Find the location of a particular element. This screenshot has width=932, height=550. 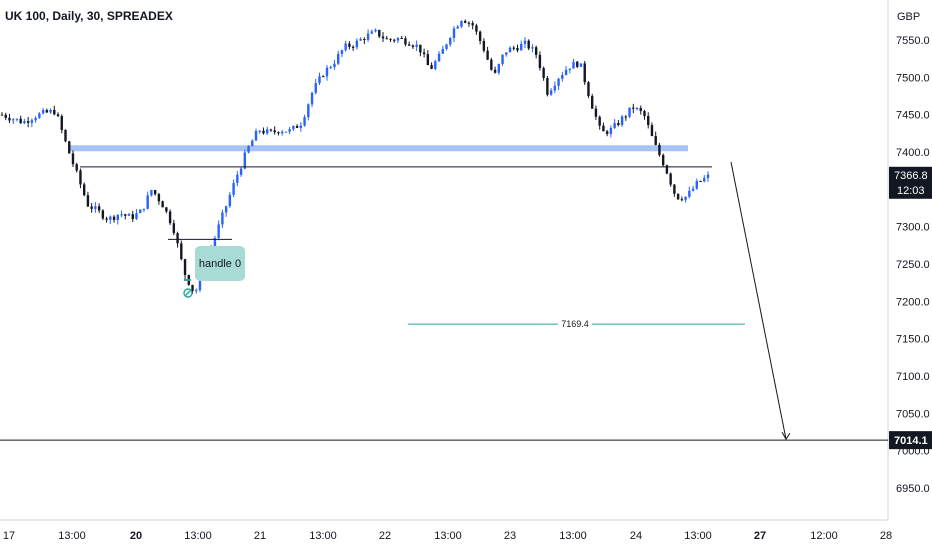

projection-arrow is located at coordinates (758, 300).